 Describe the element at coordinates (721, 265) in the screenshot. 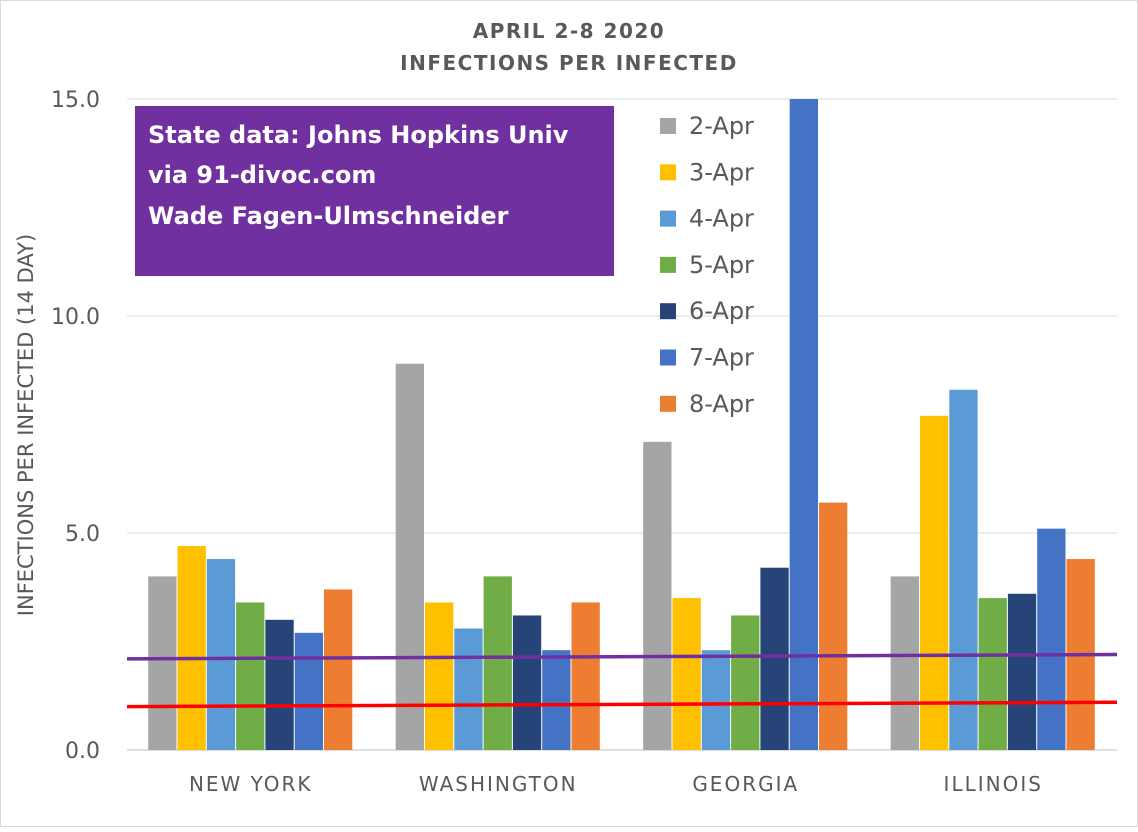

I see `legend-label: 5-Apr` at that location.